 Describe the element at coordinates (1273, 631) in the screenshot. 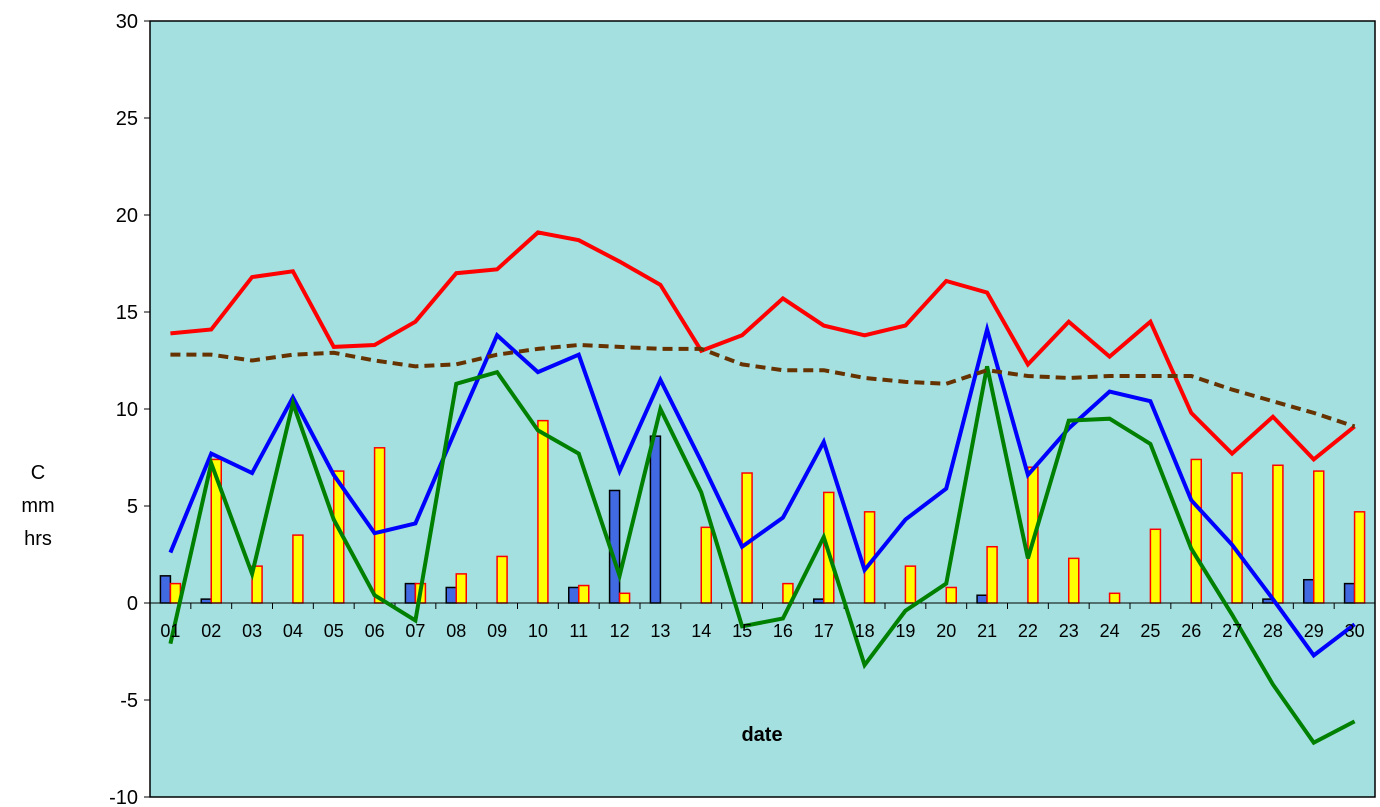

I see `x-tick-label: 28` at that location.